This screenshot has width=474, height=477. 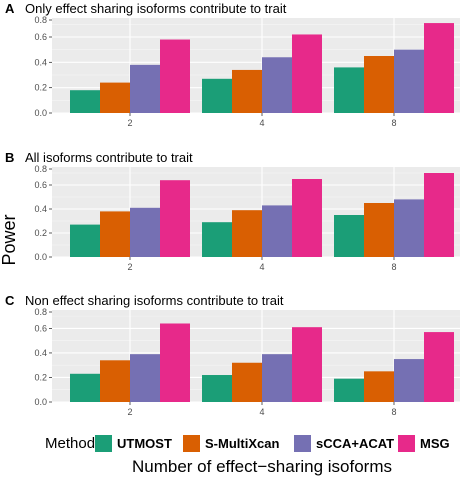 I want to click on panel-title: All isoforms contribute to trait, so click(x=109, y=157).